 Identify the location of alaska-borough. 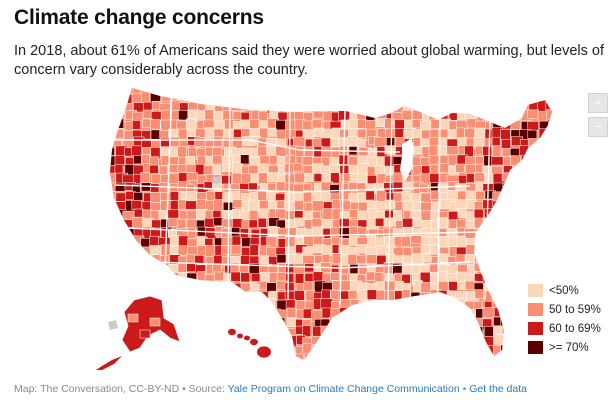
(133, 318).